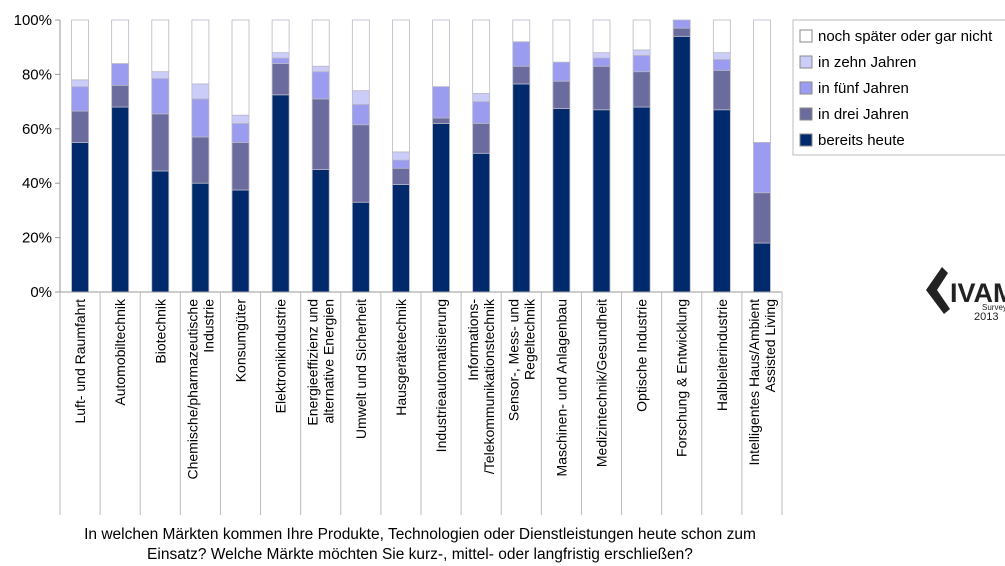 Image resolution: width=1005 pixels, height=566 pixels. I want to click on x-category-label: Hausgerätetechnik, so click(401, 357).